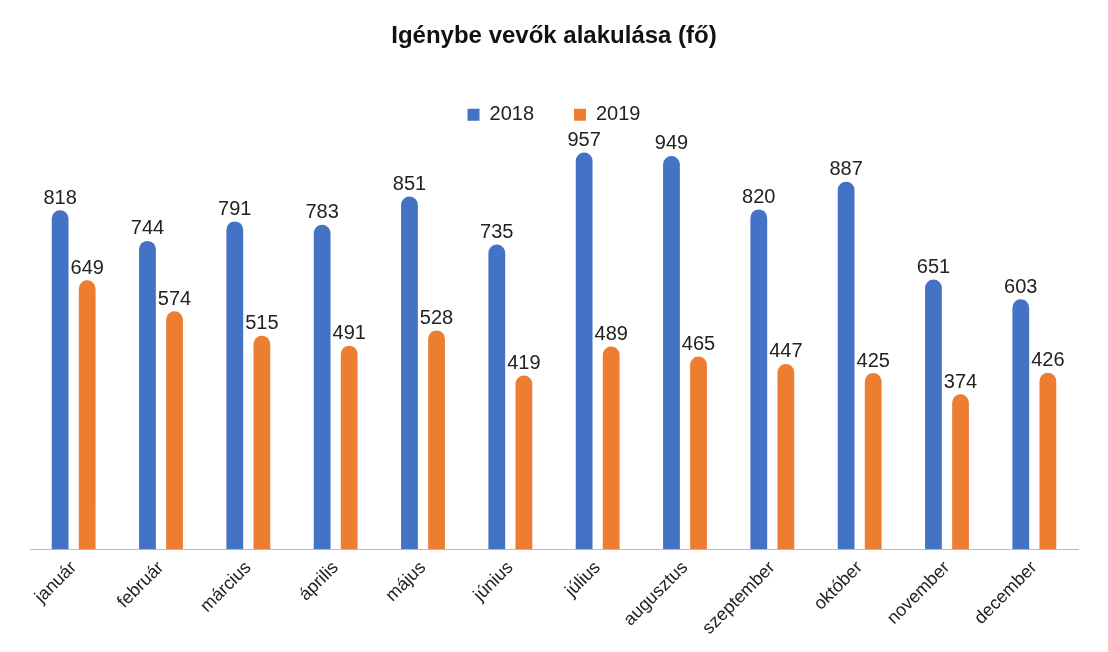  Describe the element at coordinates (846, 168) in the screenshot. I see `data-label: 887` at that location.